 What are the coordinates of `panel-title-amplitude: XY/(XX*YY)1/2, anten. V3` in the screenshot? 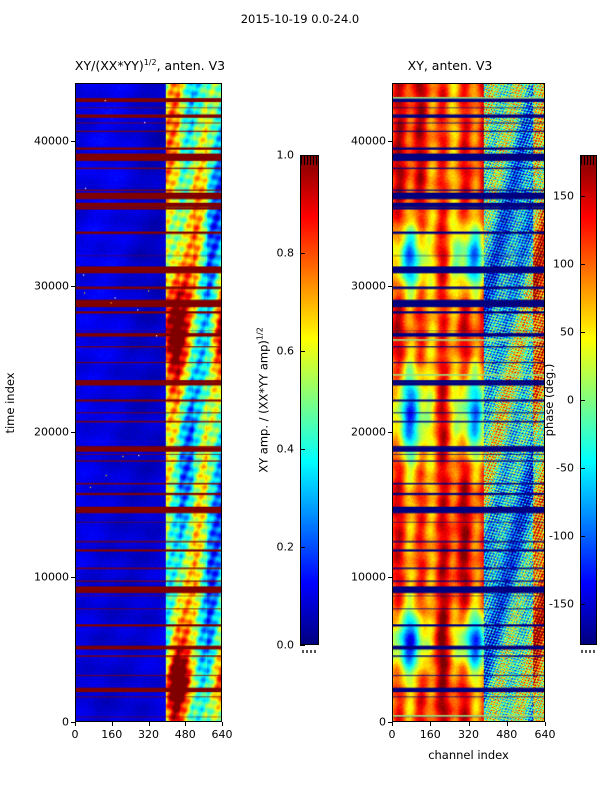 It's located at (150, 65).